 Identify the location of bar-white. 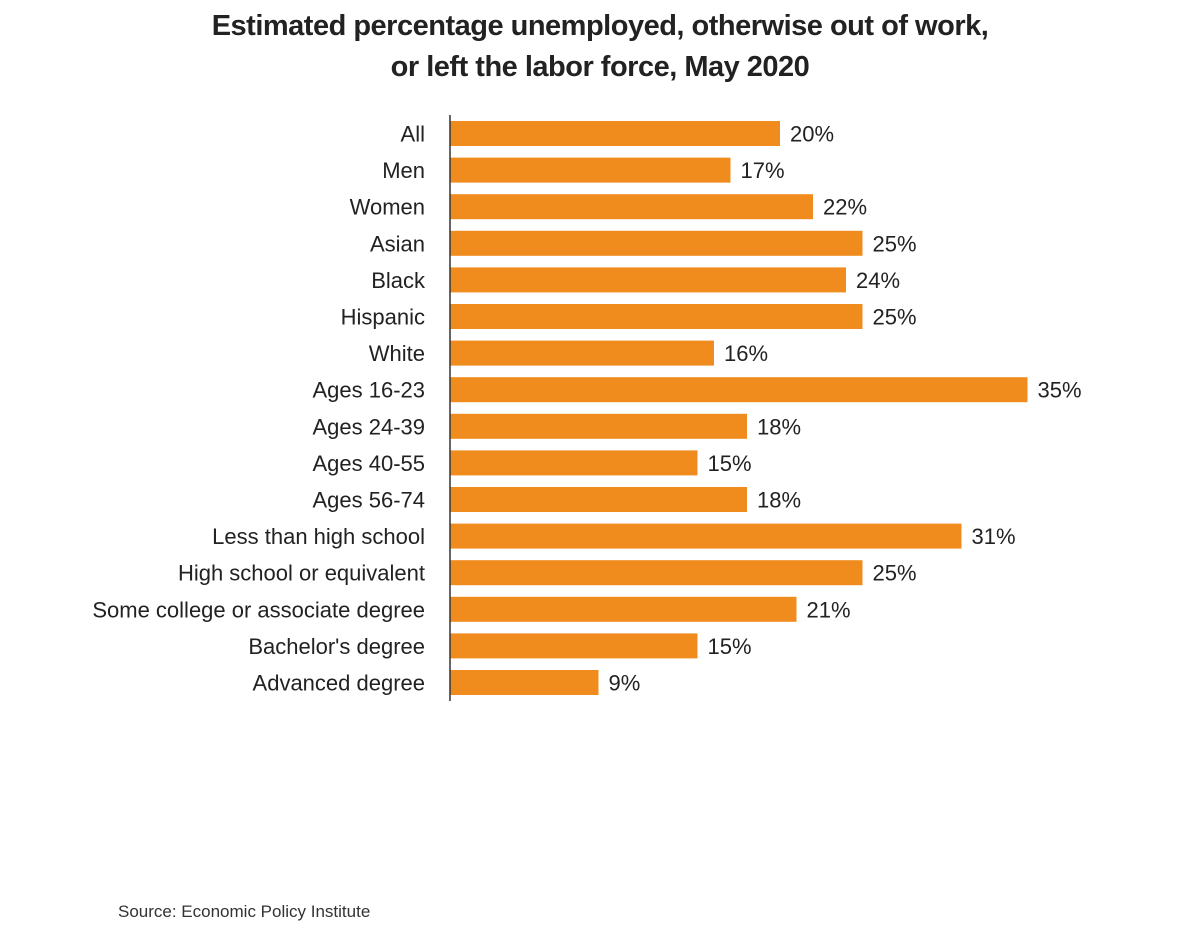
(582, 353).